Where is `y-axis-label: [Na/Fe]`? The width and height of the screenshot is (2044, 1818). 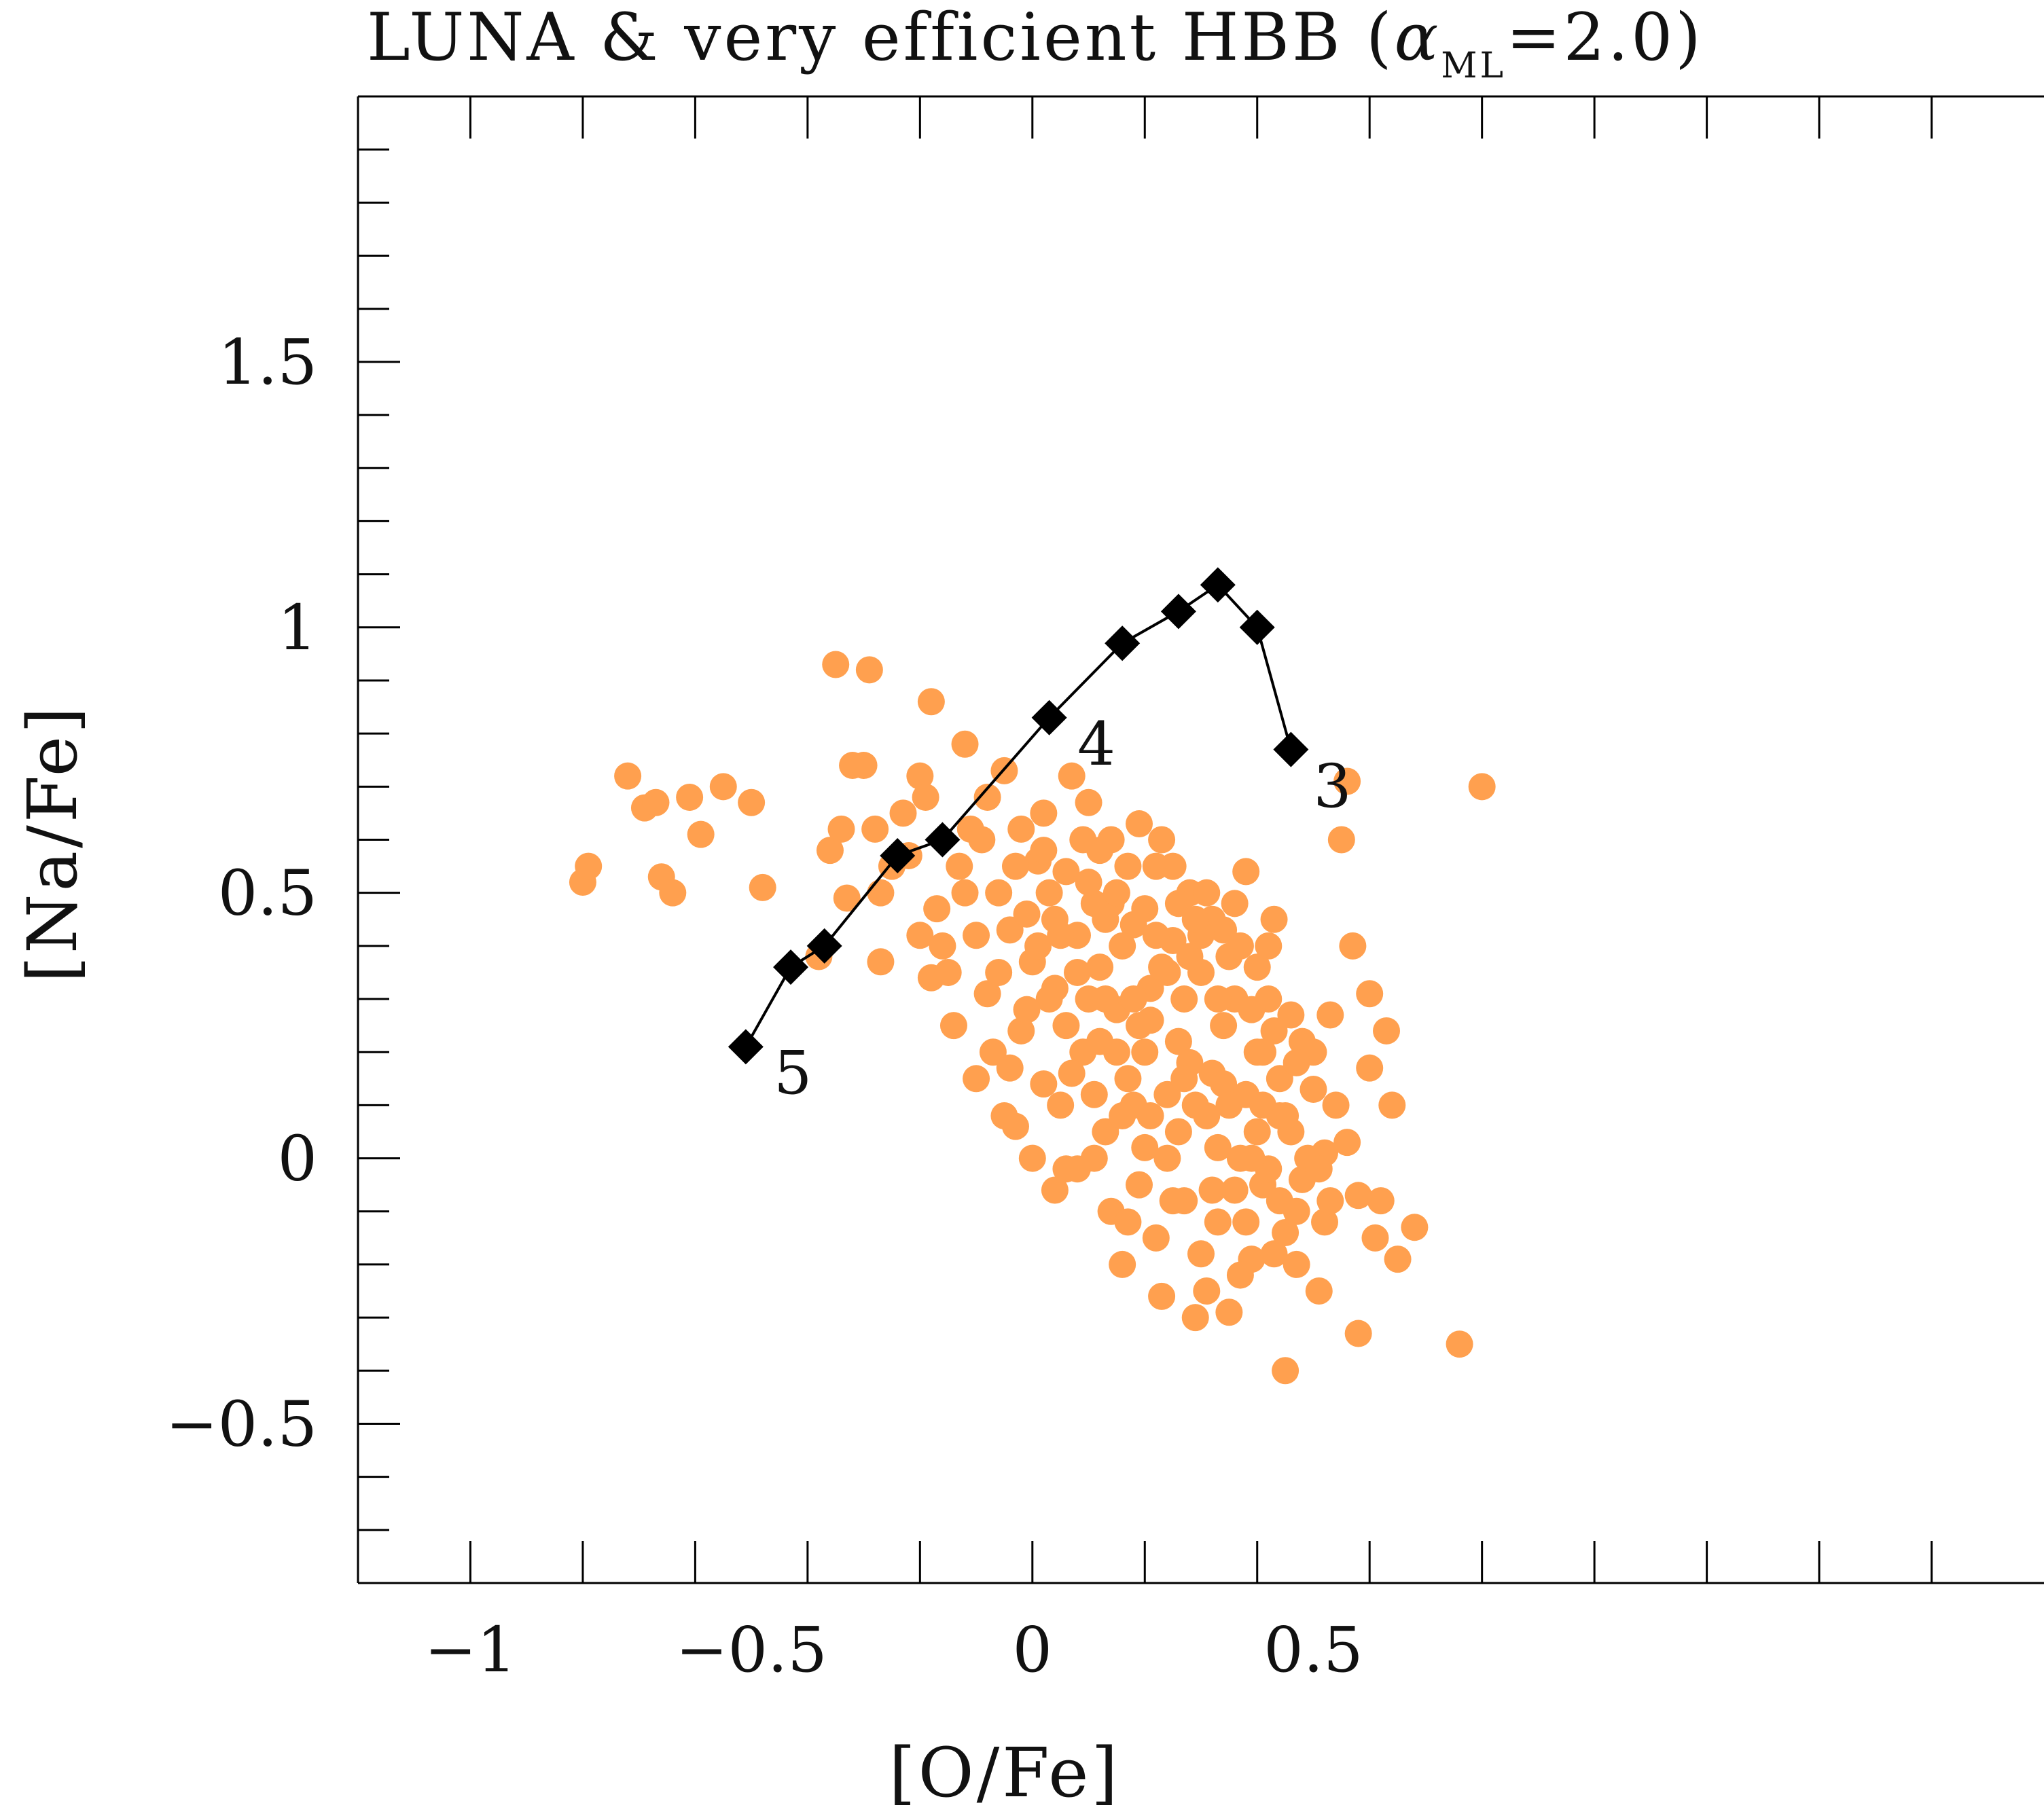
y-axis-label: [Na/Fe] is located at coordinates (52, 843).